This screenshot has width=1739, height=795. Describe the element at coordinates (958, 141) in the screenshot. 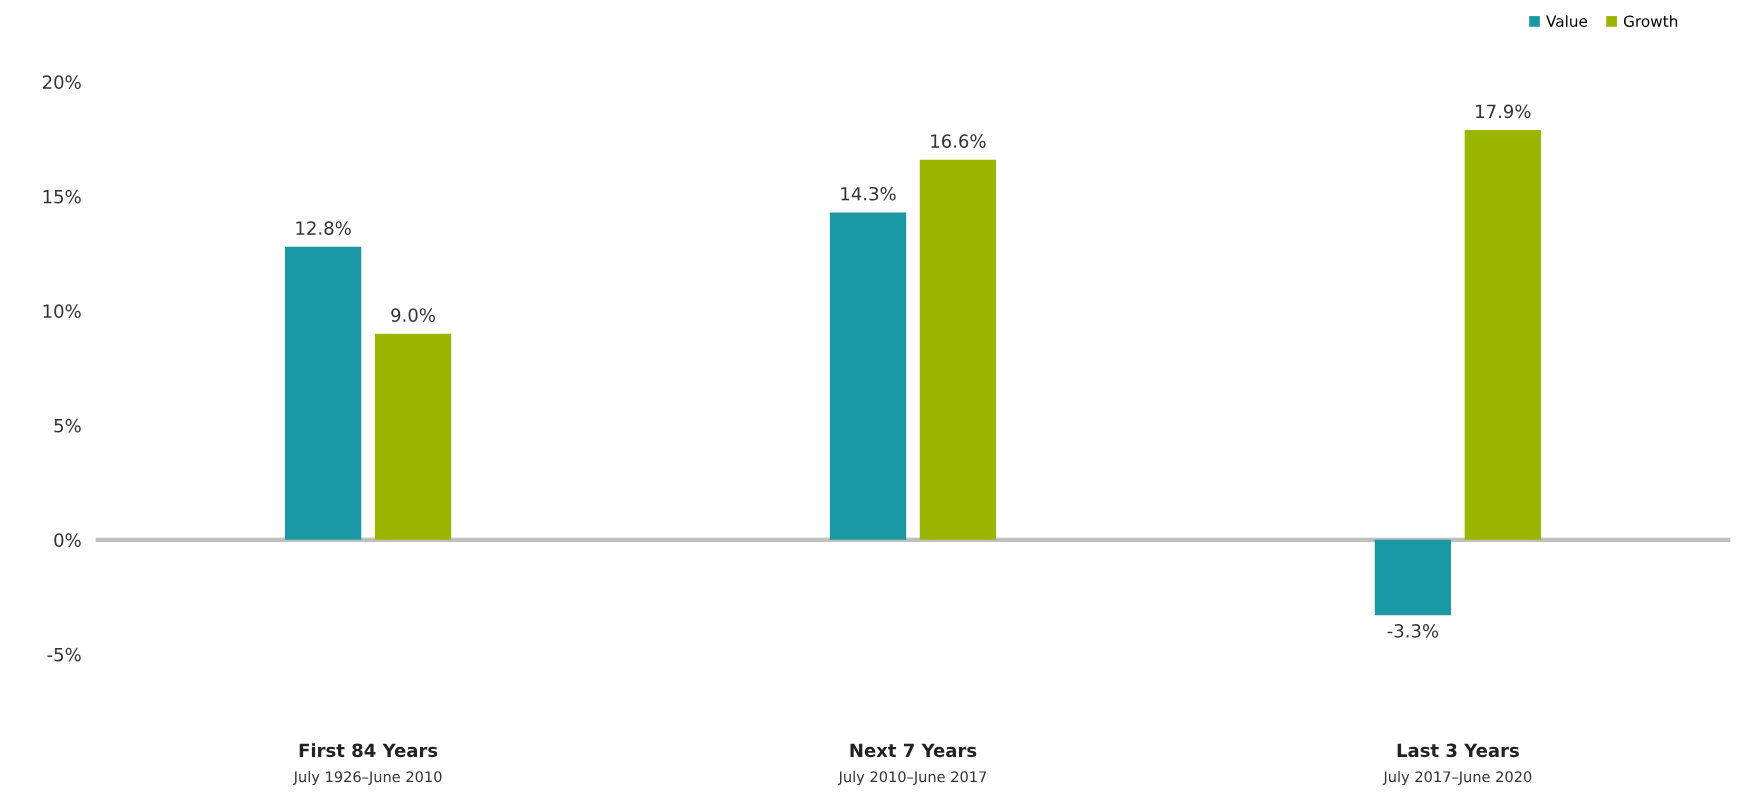

I see `data-label: 16.6%` at that location.